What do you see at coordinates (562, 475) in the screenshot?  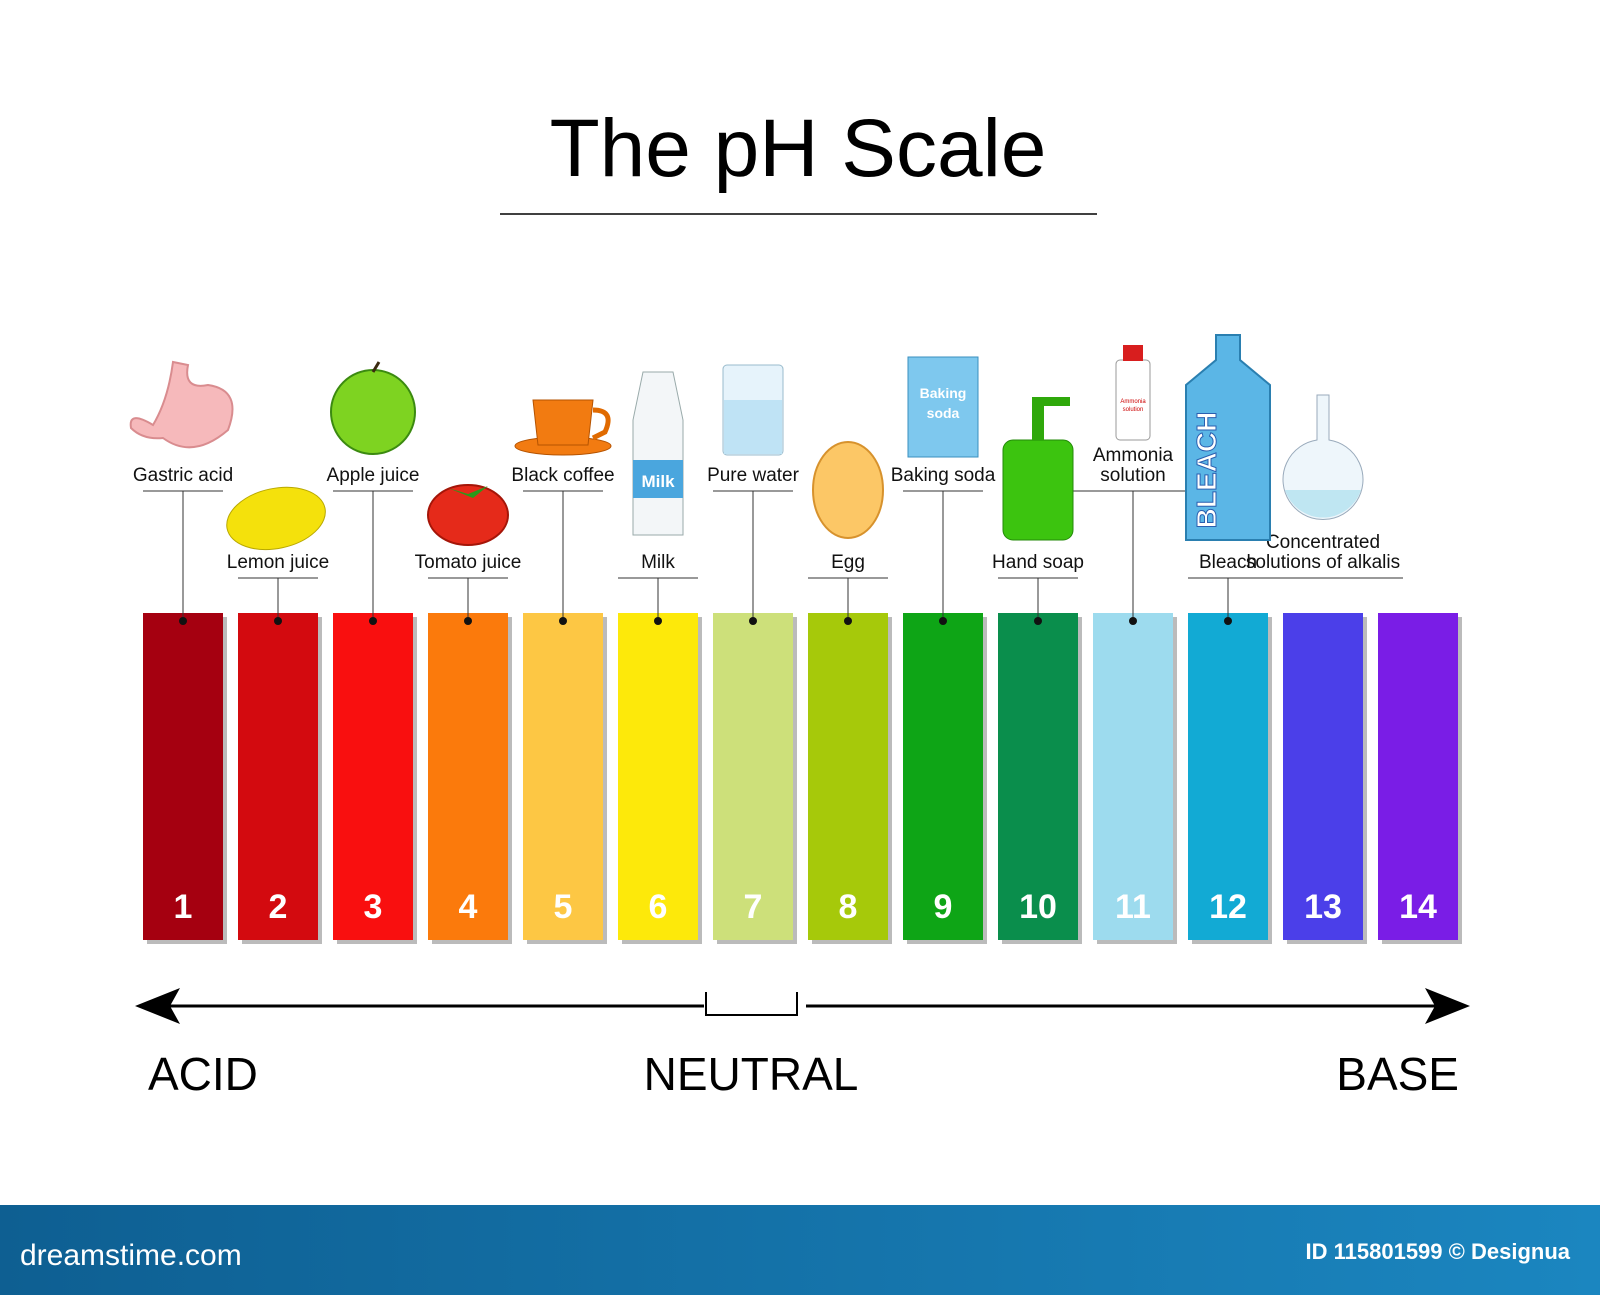 I see `substance-label: Black coffee` at bounding box center [562, 475].